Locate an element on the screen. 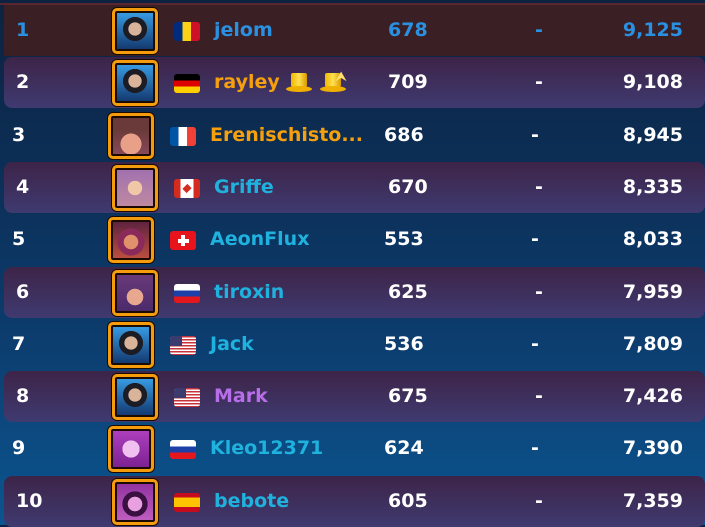 The height and width of the screenshot is (527, 705). leaderboard-row: 4 Griffe 670 - 8,335 is located at coordinates (354, 187).